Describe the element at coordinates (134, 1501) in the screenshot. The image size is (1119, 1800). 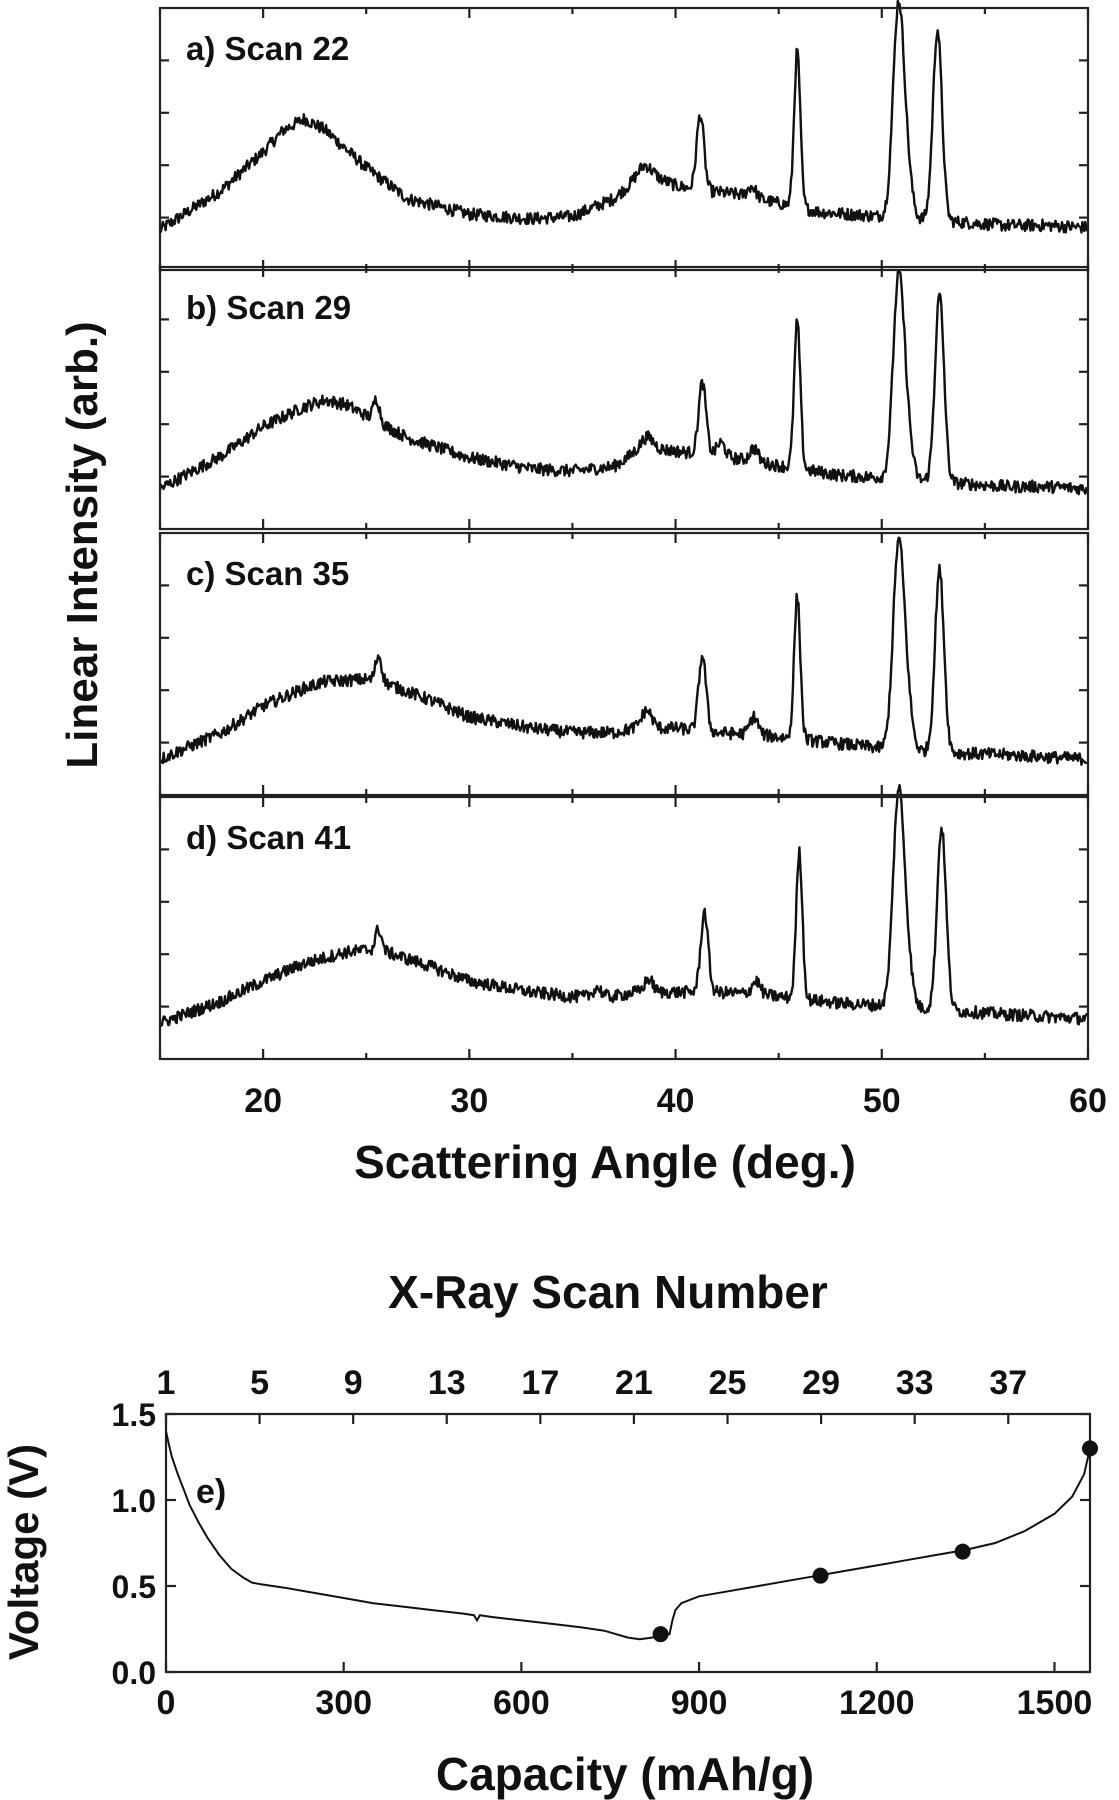
I see `v-y-tick-label: 1.0` at that location.